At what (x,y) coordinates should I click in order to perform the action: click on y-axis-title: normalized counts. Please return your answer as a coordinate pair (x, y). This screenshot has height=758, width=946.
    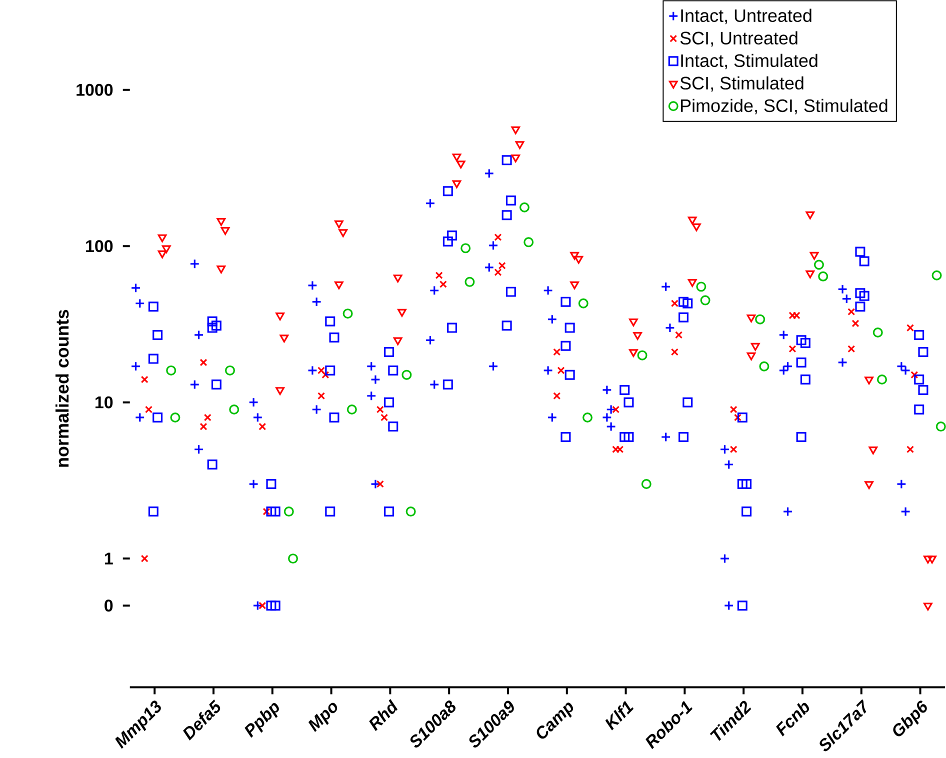
    Looking at the image, I should click on (62, 389).